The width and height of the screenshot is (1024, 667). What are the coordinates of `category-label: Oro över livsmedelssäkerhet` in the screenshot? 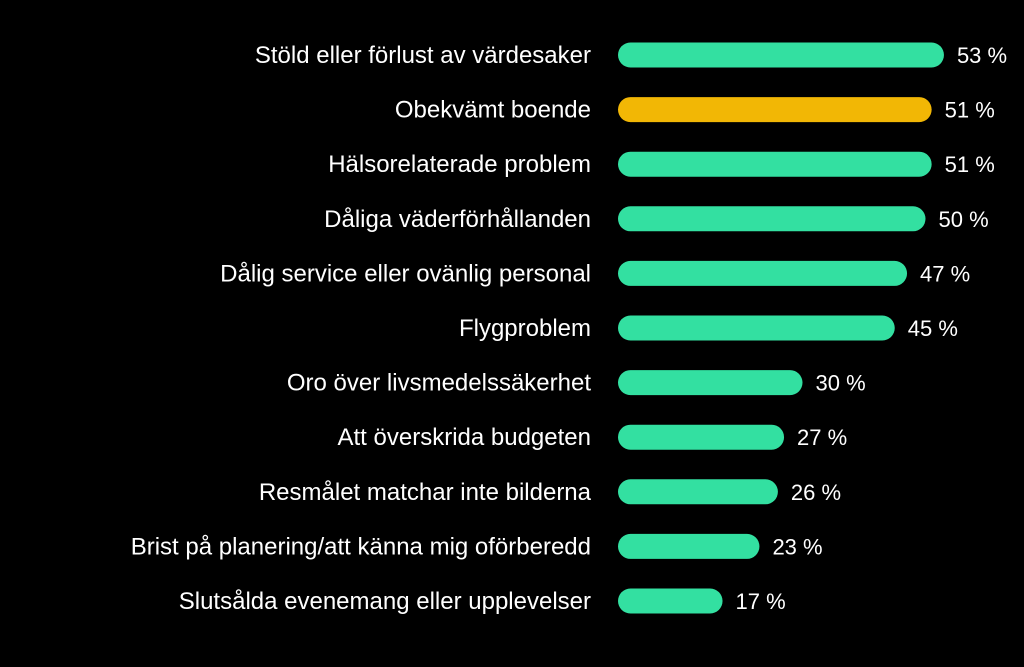 It's located at (439, 383).